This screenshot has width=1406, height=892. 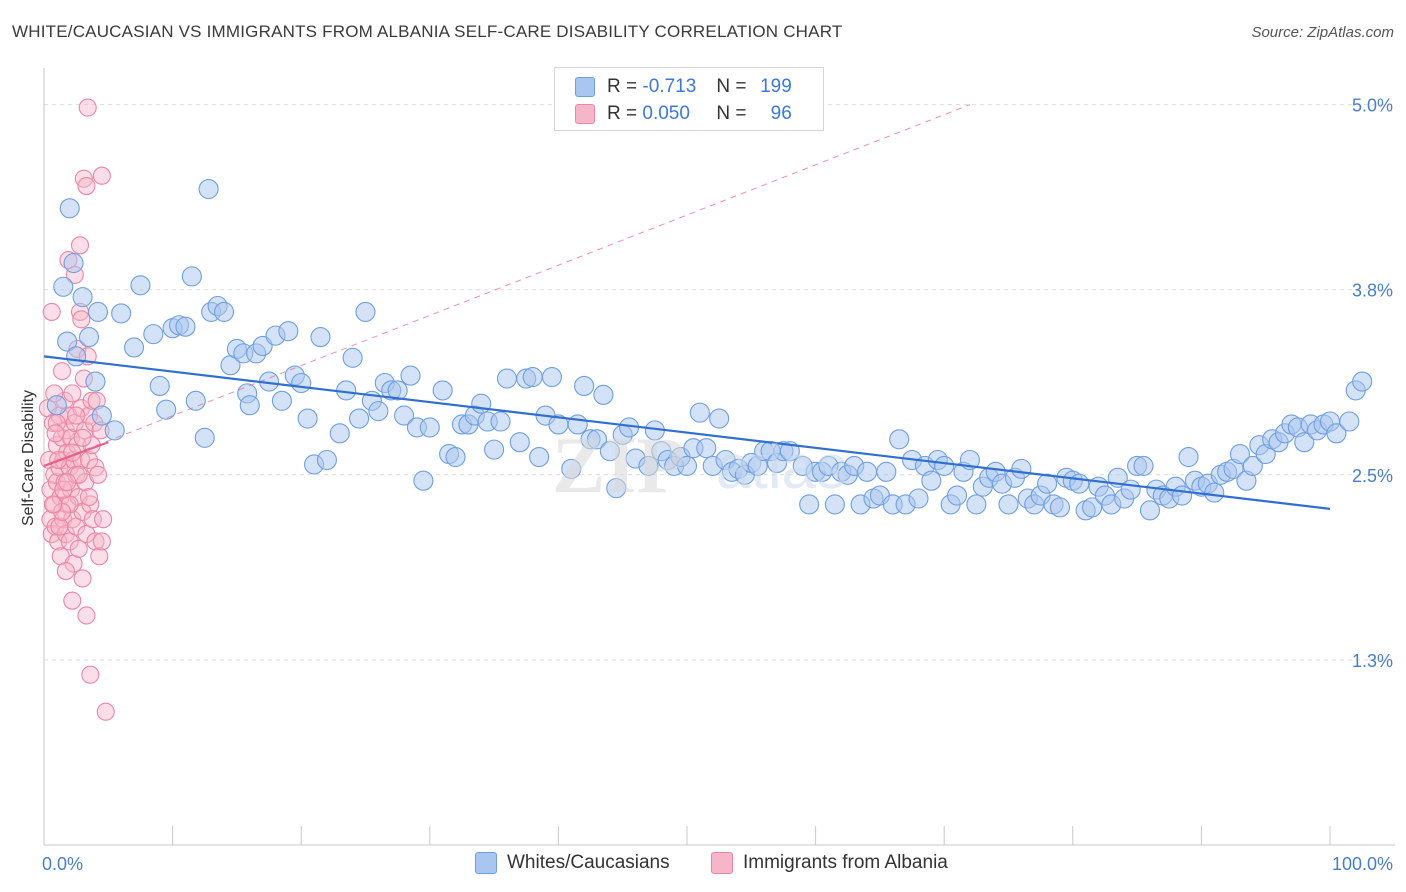 I want to click on x-tick-label: 100.0%, so click(x=1362, y=864).